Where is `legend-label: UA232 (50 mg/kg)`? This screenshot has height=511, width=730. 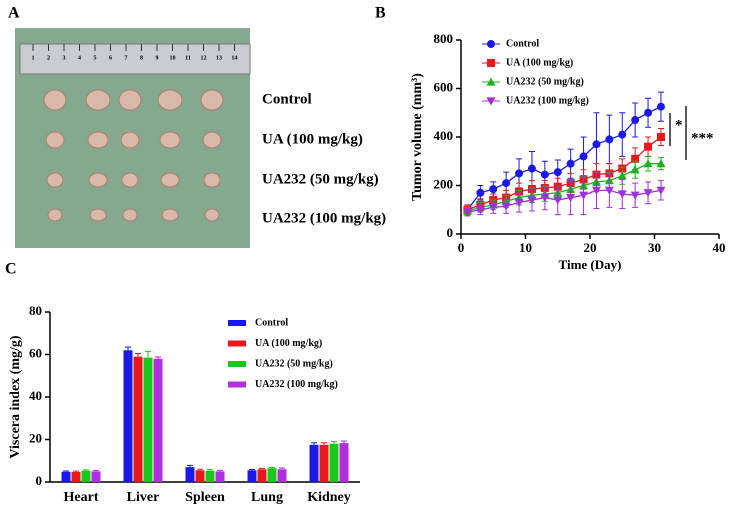
legend-label: UA232 (50 mg/kg) is located at coordinates (545, 81).